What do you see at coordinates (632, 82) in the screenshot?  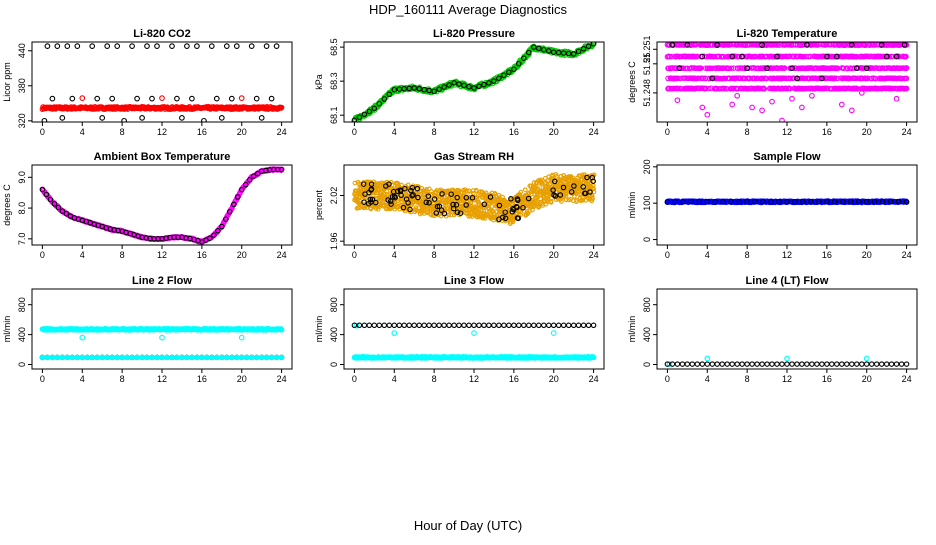 I see `y-axis-label: degrees C` at bounding box center [632, 82].